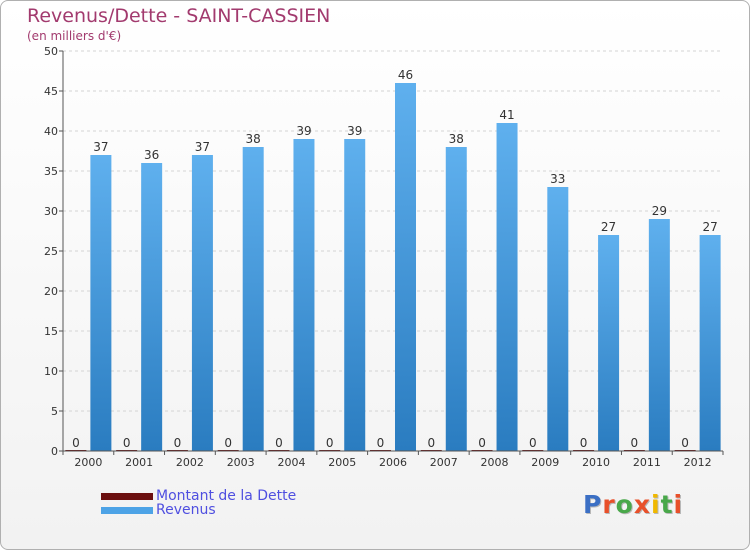 Image resolution: width=750 pixels, height=550 pixels. I want to click on legend-item-revenus: Revenus, so click(158, 510).